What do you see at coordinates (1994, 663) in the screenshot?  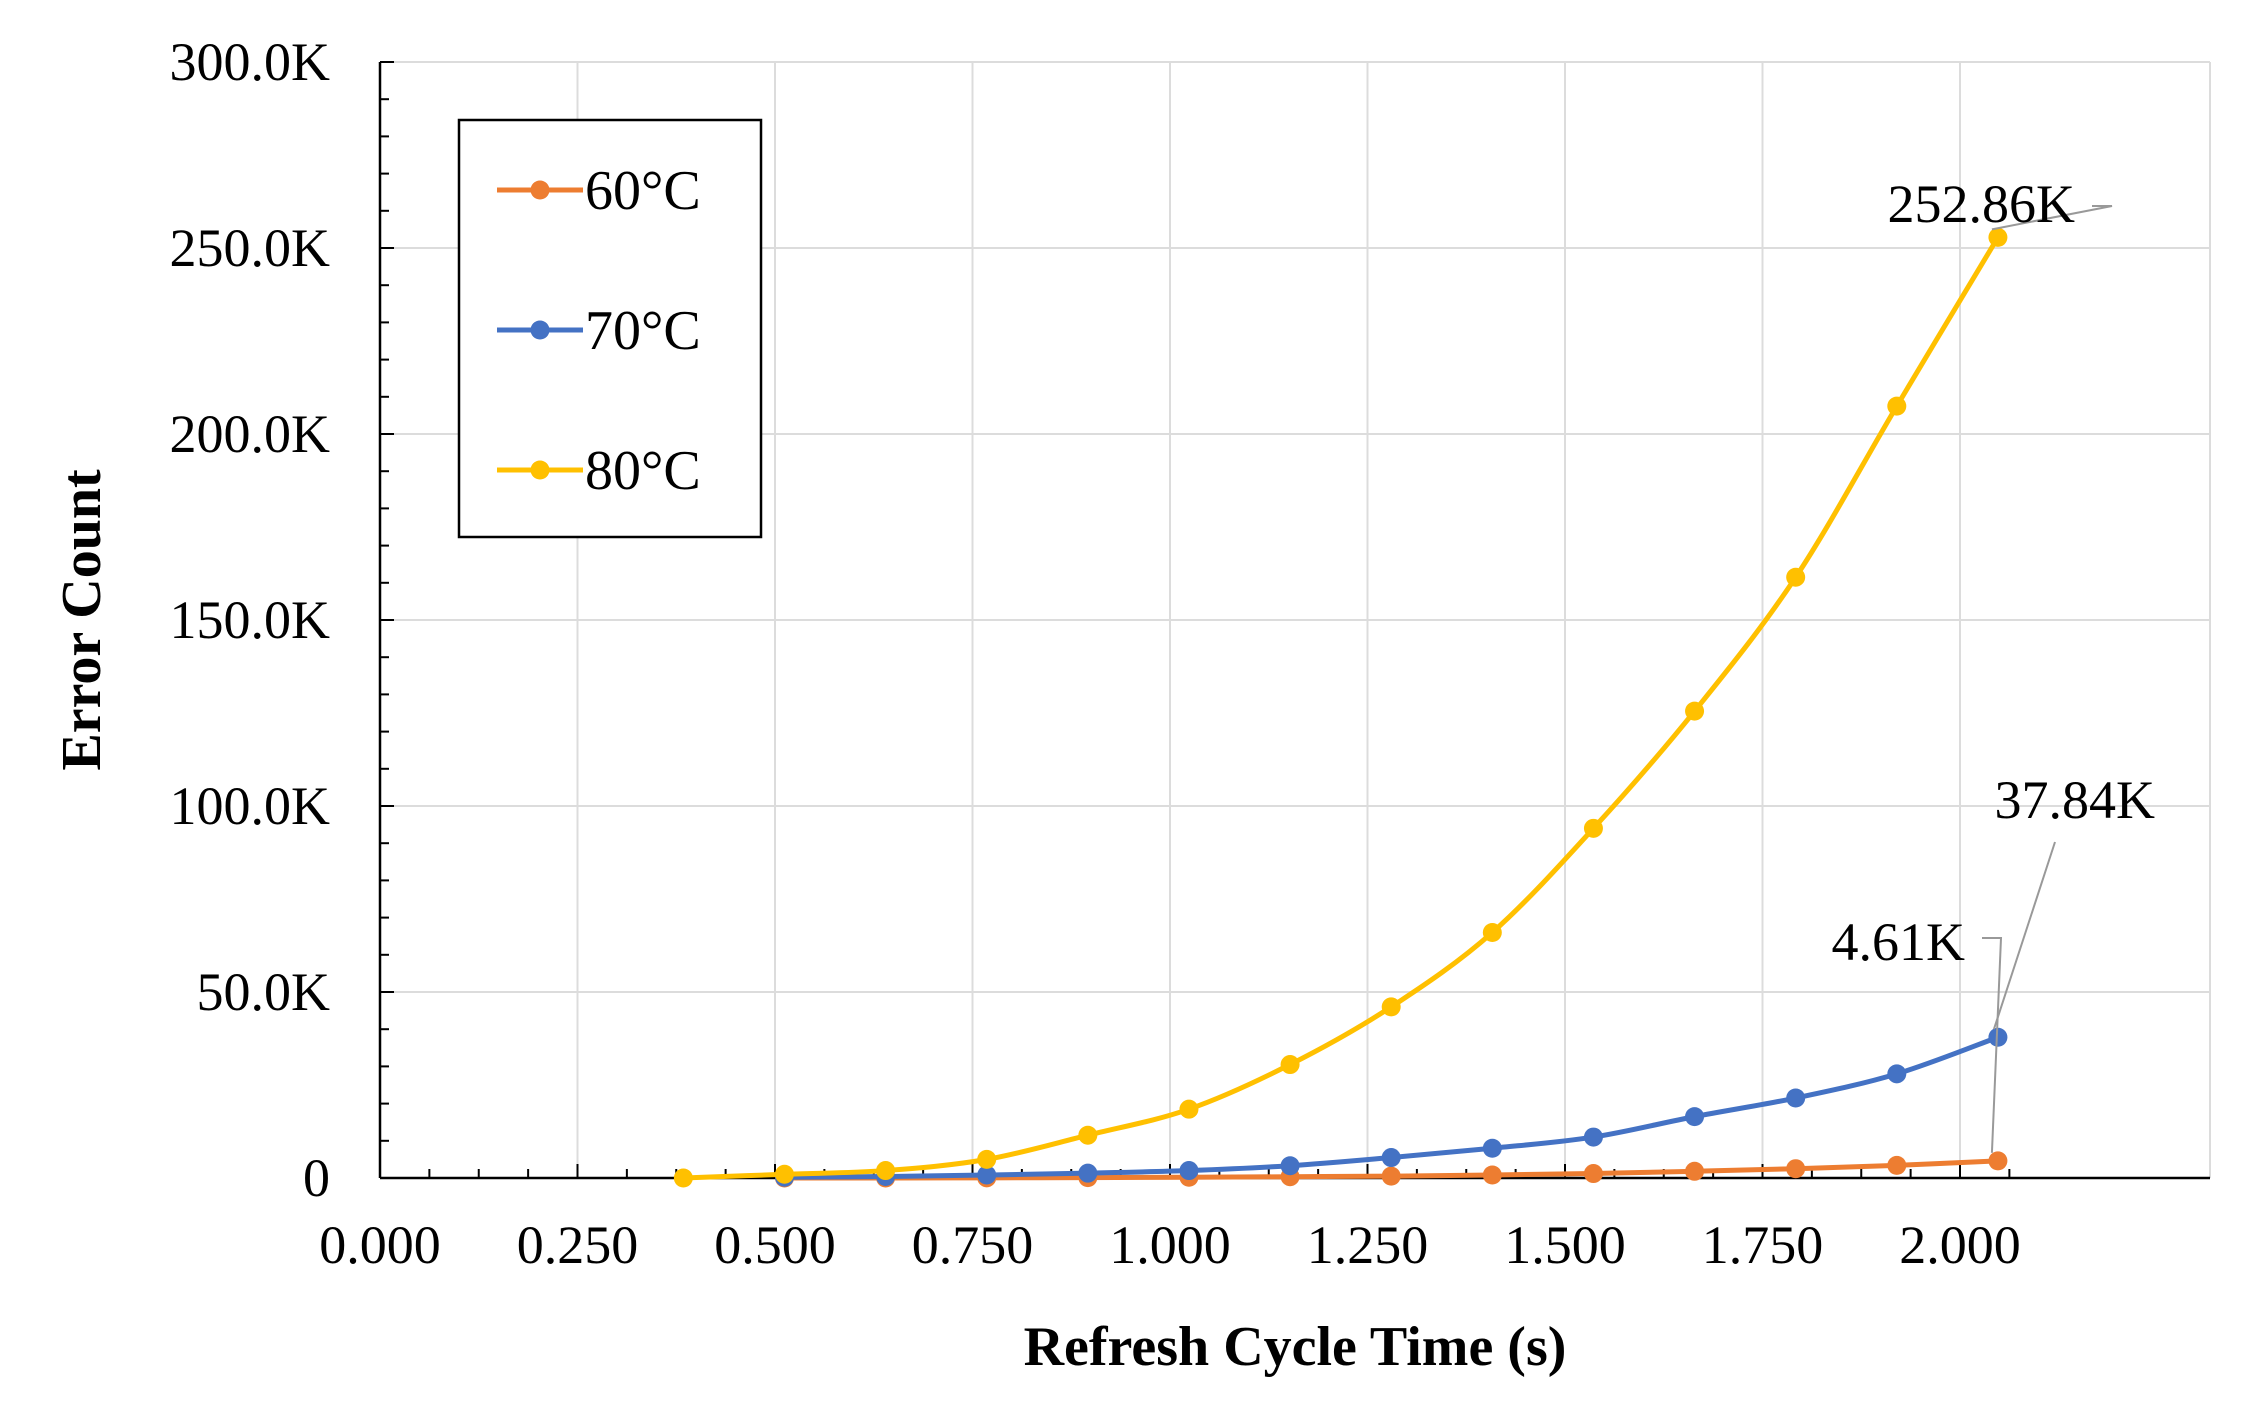 I see `annotation-layer: 252.86K 37.84K 4.61K` at bounding box center [1994, 663].